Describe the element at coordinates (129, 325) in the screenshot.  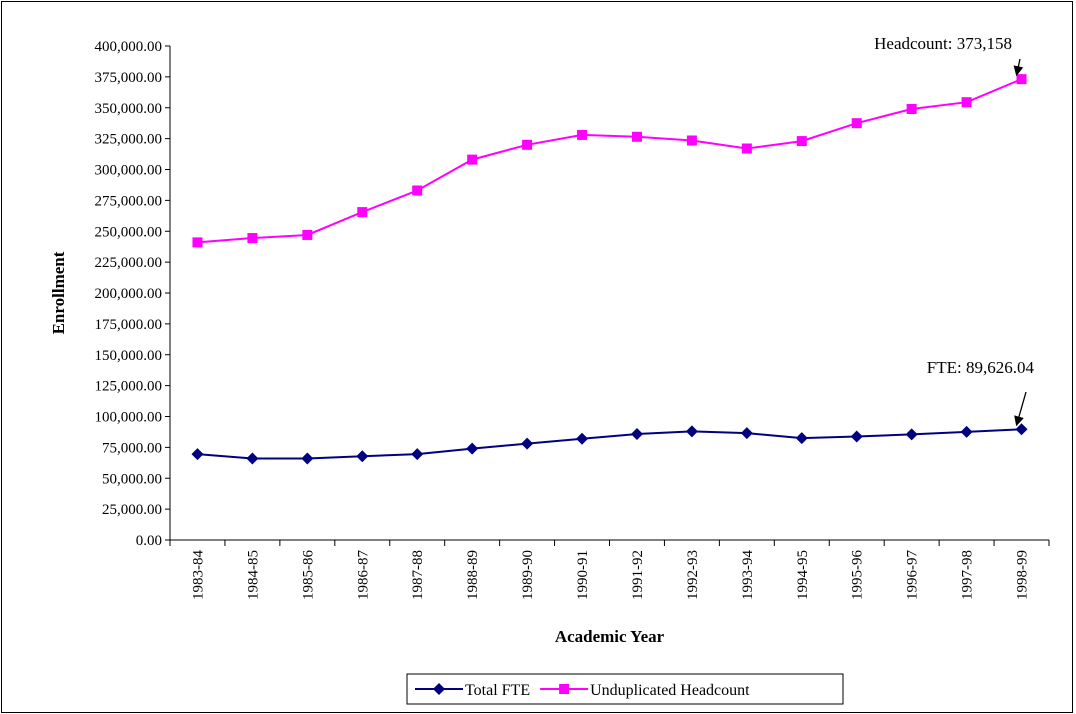
I see `y-tick-label: 175,000.00` at that location.